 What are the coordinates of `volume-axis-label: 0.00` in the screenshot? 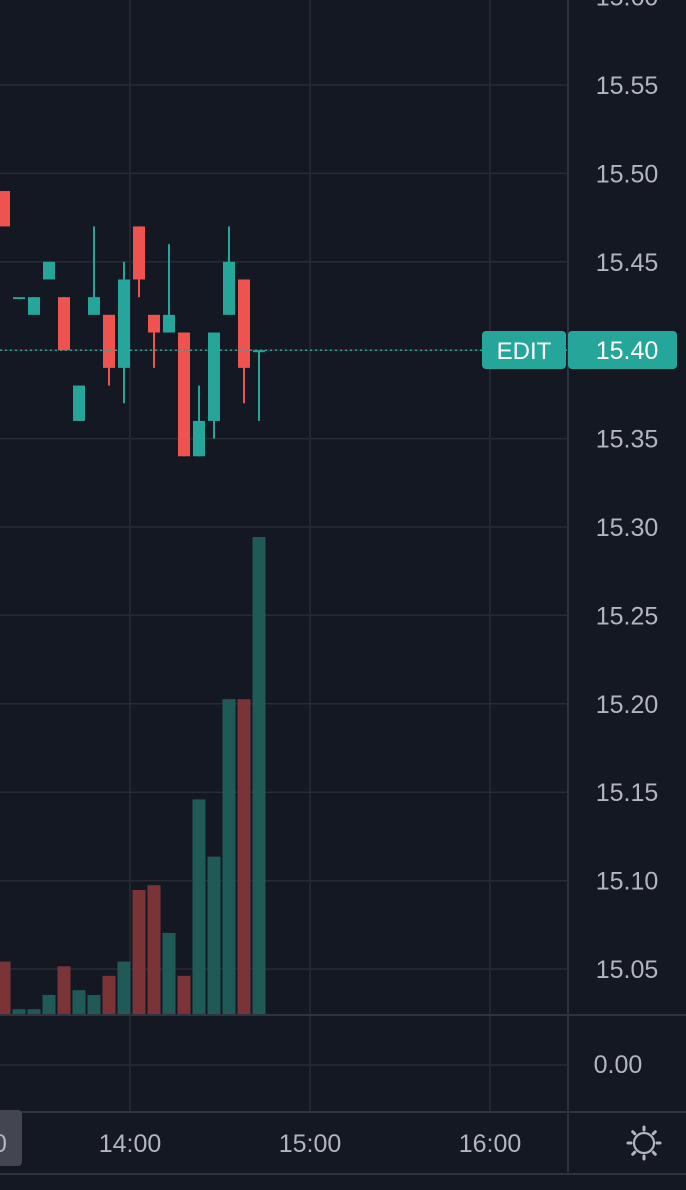 It's located at (618, 1065).